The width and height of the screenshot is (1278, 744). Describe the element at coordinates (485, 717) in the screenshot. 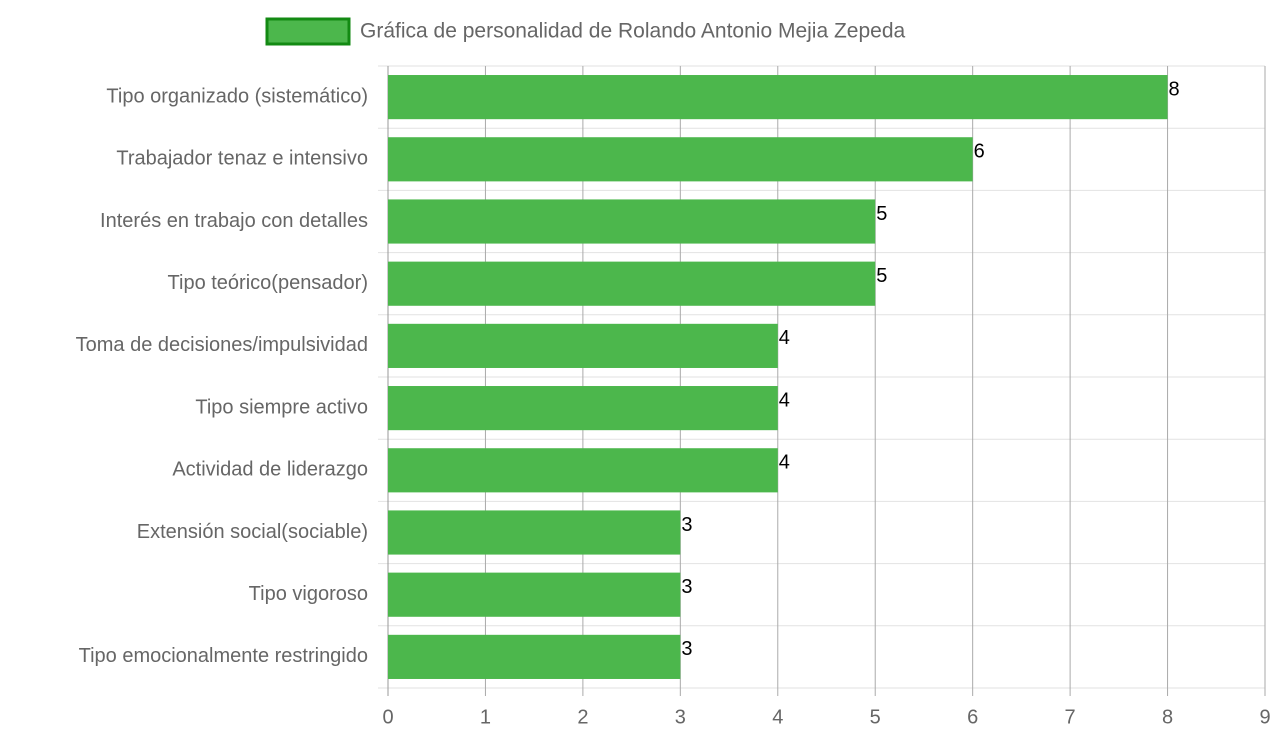

I see `x-tick-label: 1` at that location.